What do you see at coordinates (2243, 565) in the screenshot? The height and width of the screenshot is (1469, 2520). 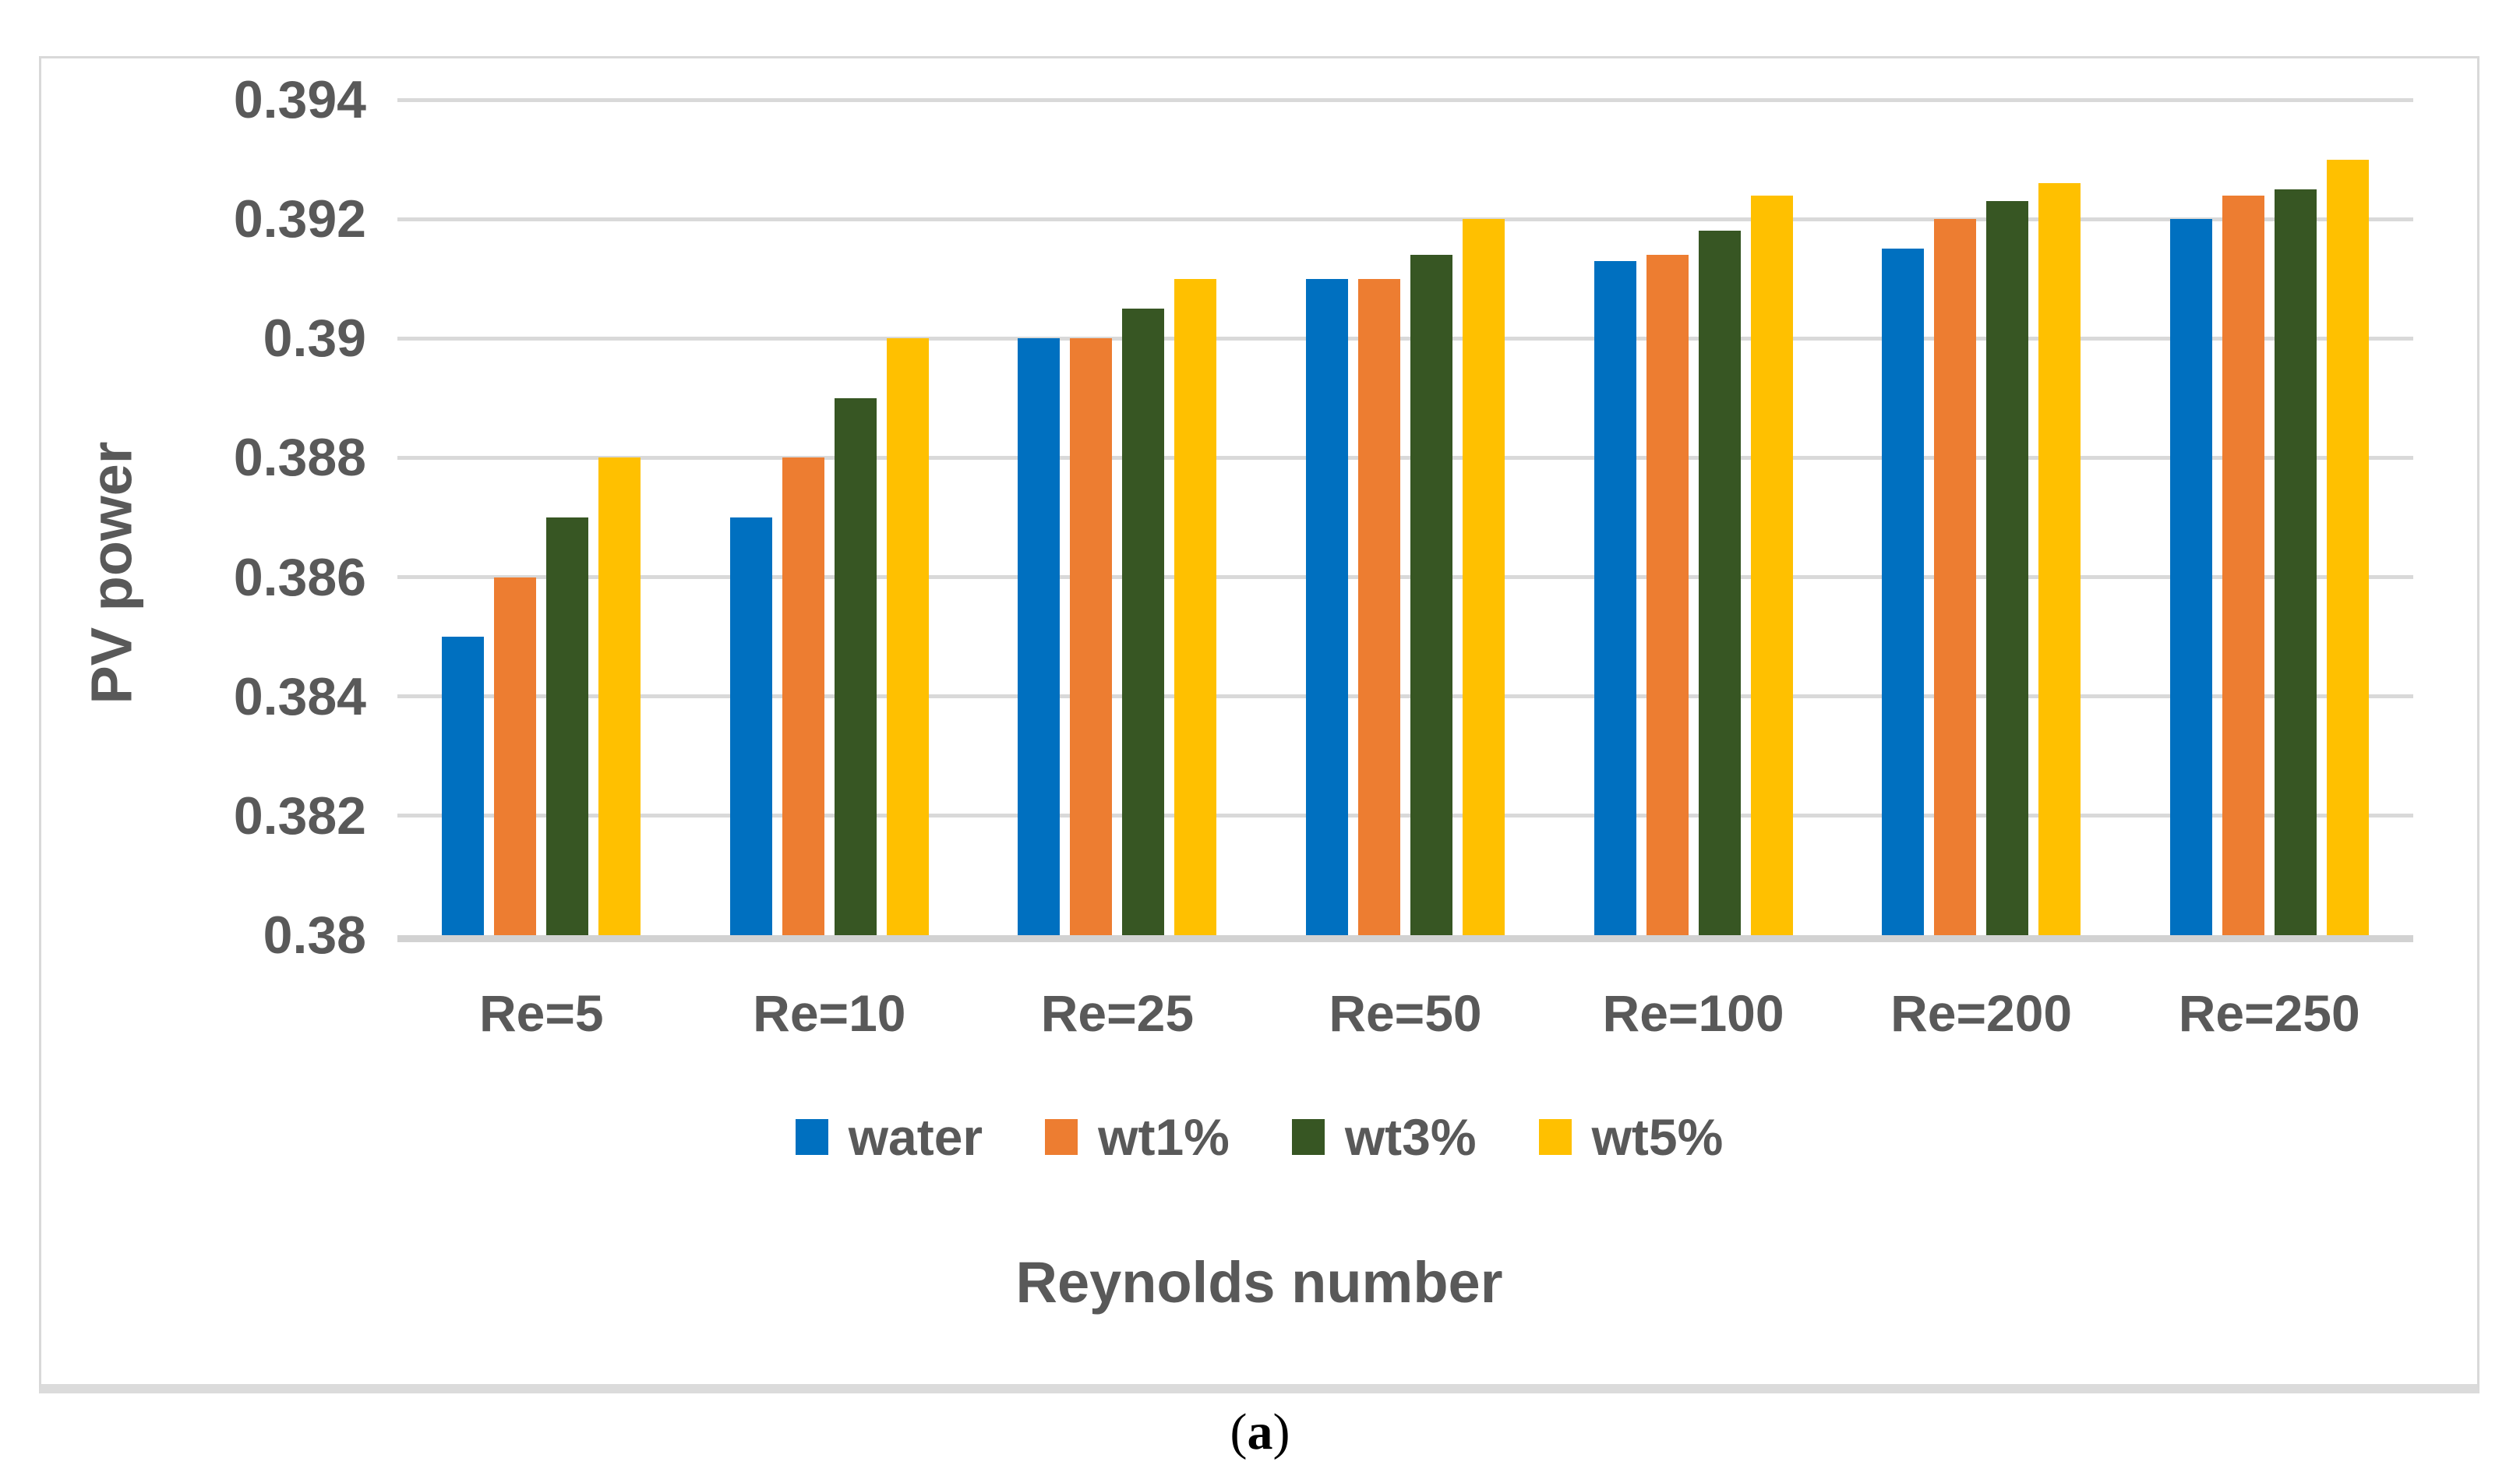 I see `bar-wt1%-Re=250` at bounding box center [2243, 565].